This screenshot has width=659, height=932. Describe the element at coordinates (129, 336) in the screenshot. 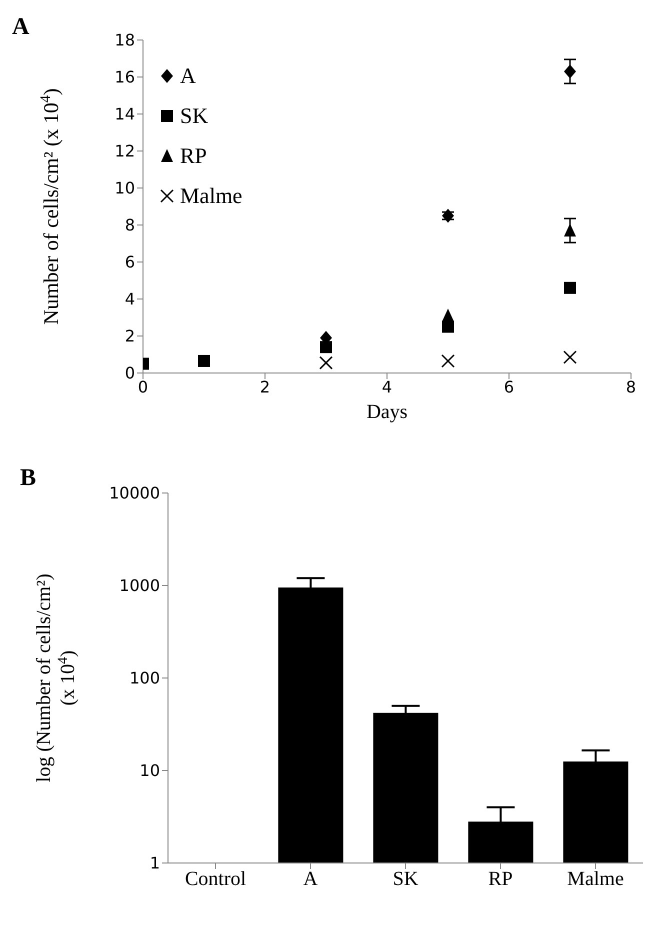

I see `y-tick-label: 2` at that location.